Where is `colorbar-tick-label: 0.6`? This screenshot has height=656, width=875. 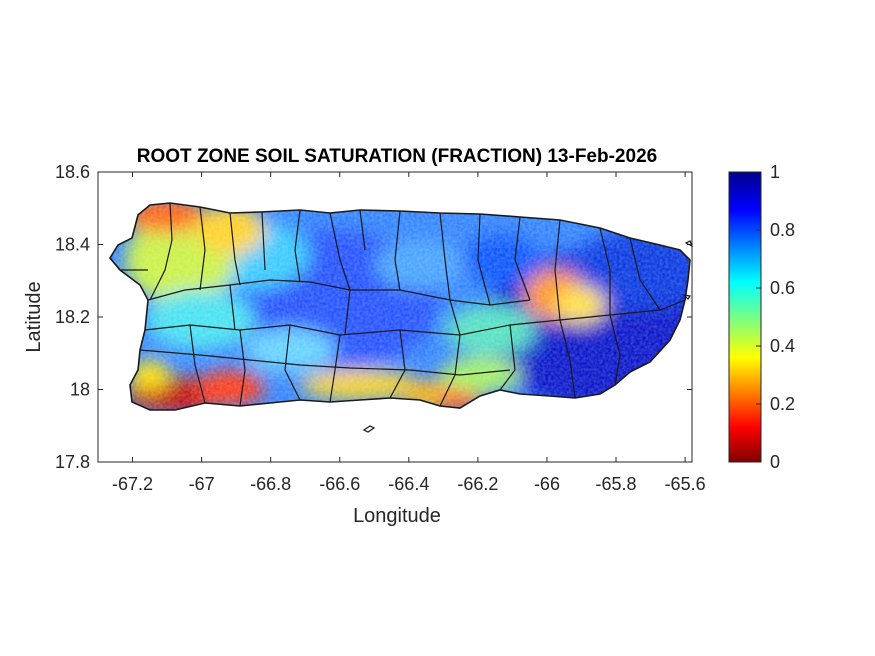
colorbar-tick-label: 0.6 is located at coordinates (782, 288).